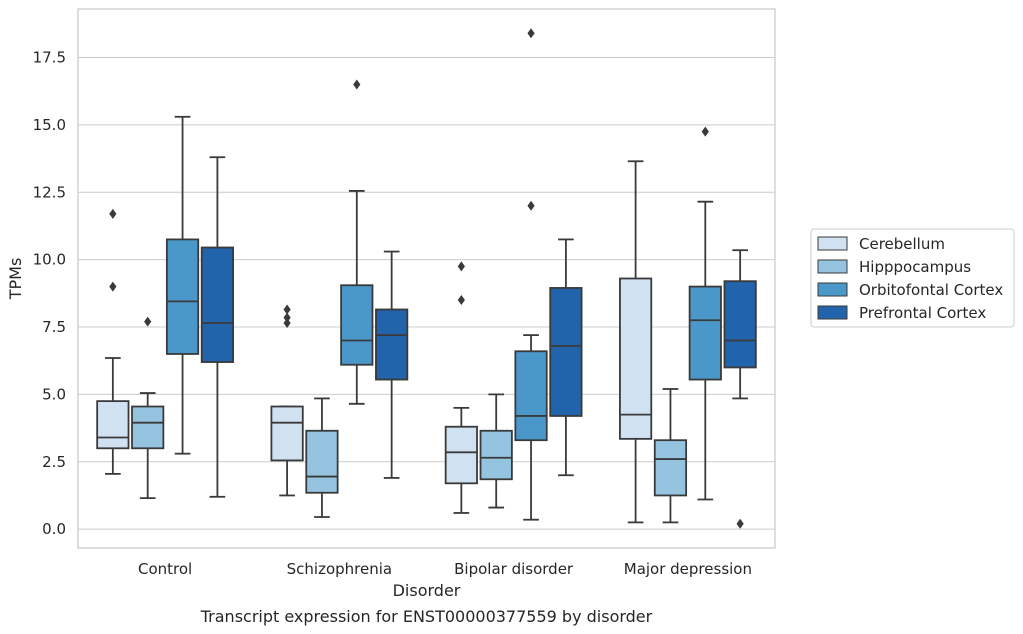 The width and height of the screenshot is (1023, 634). Describe the element at coordinates (49, 294) in the screenshot. I see `y-axis-ticks: 0.0 2.5 5.0 7.5 10.0 12.5 15.0 17.5` at that location.